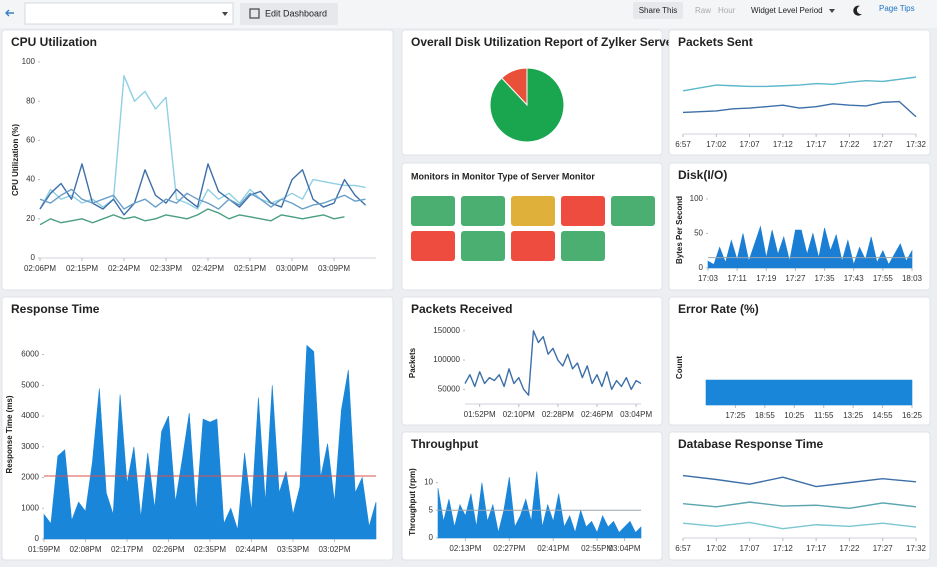  Describe the element at coordinates (431, 537) in the screenshot. I see `y-tick-label: 0` at that location.